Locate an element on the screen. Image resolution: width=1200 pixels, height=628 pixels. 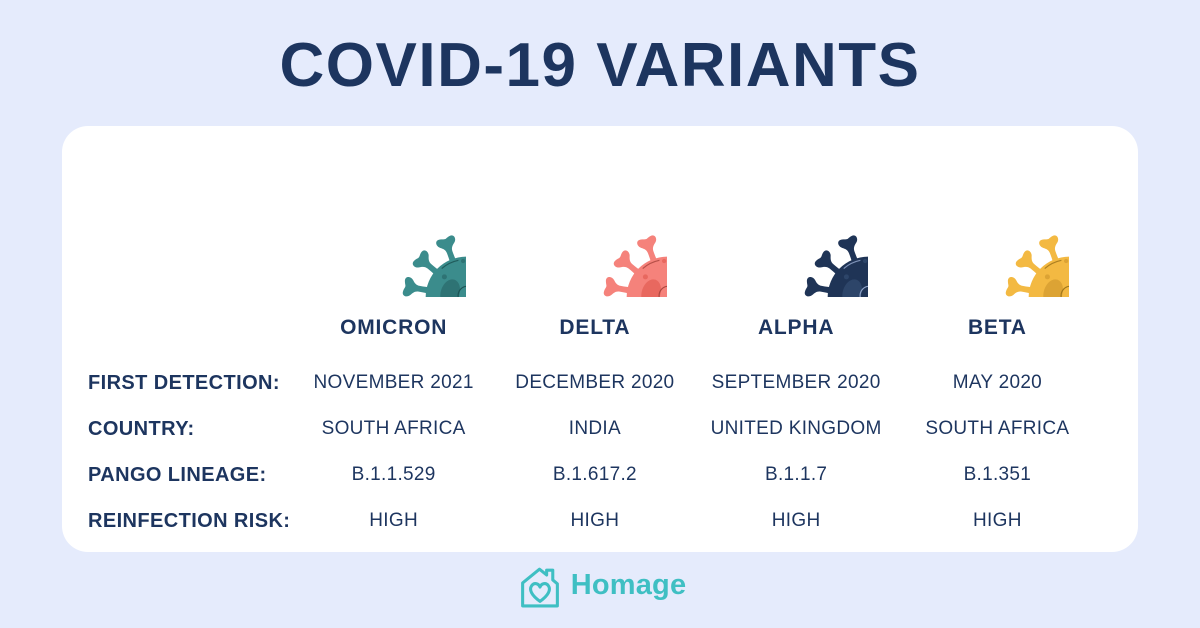
omicron-virus-icon is located at coordinates (393, 225).